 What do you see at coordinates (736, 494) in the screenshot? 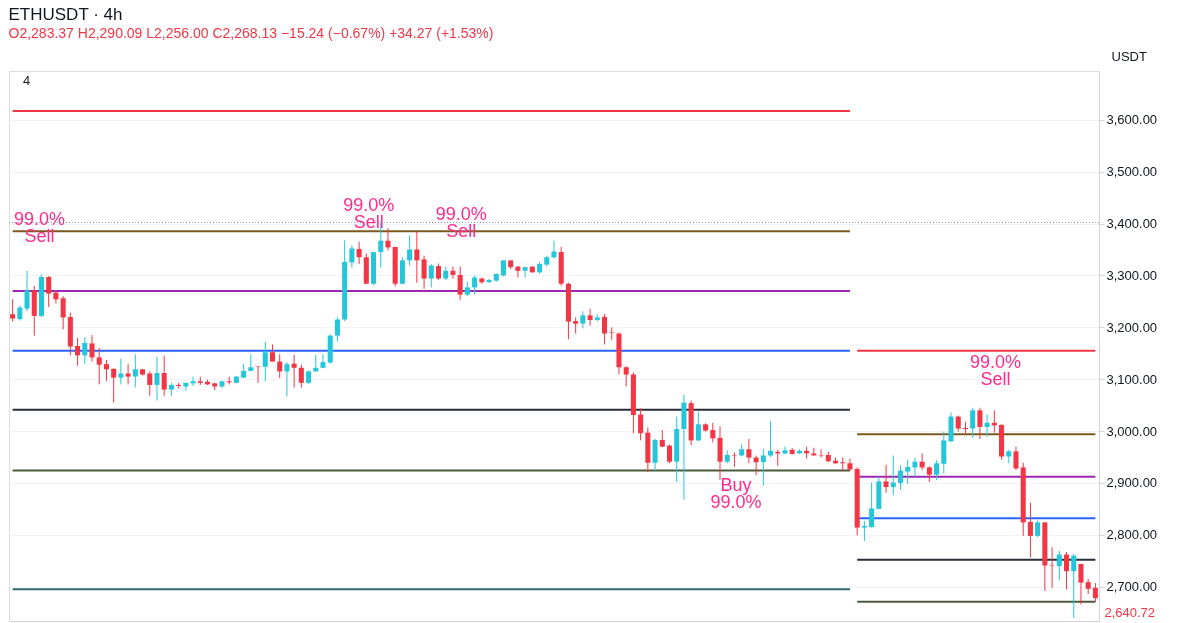
I see `annotation: Buy 99.0%` at bounding box center [736, 494].